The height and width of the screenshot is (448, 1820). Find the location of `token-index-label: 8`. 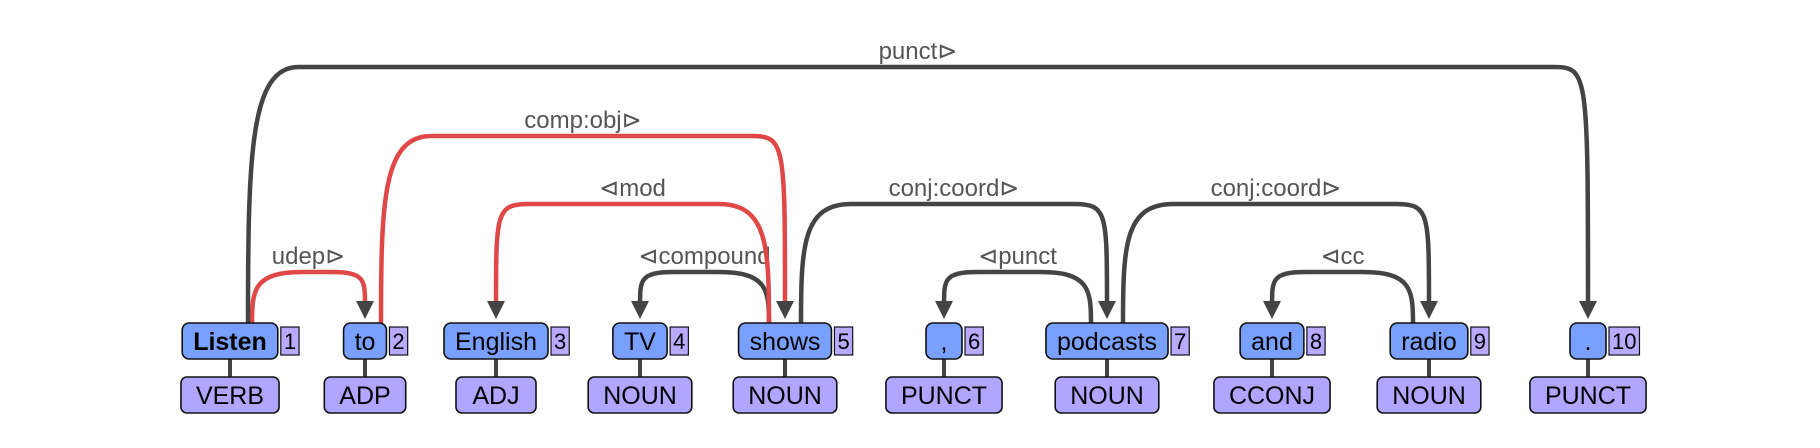

token-index-label: 8 is located at coordinates (1316, 341).